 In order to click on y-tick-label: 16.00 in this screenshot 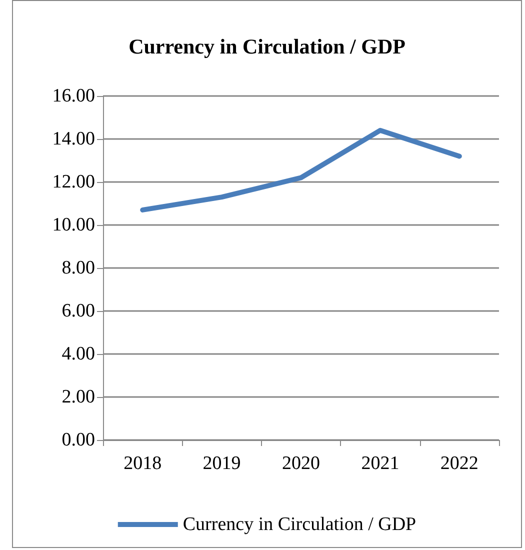, I will do `click(73, 96)`.